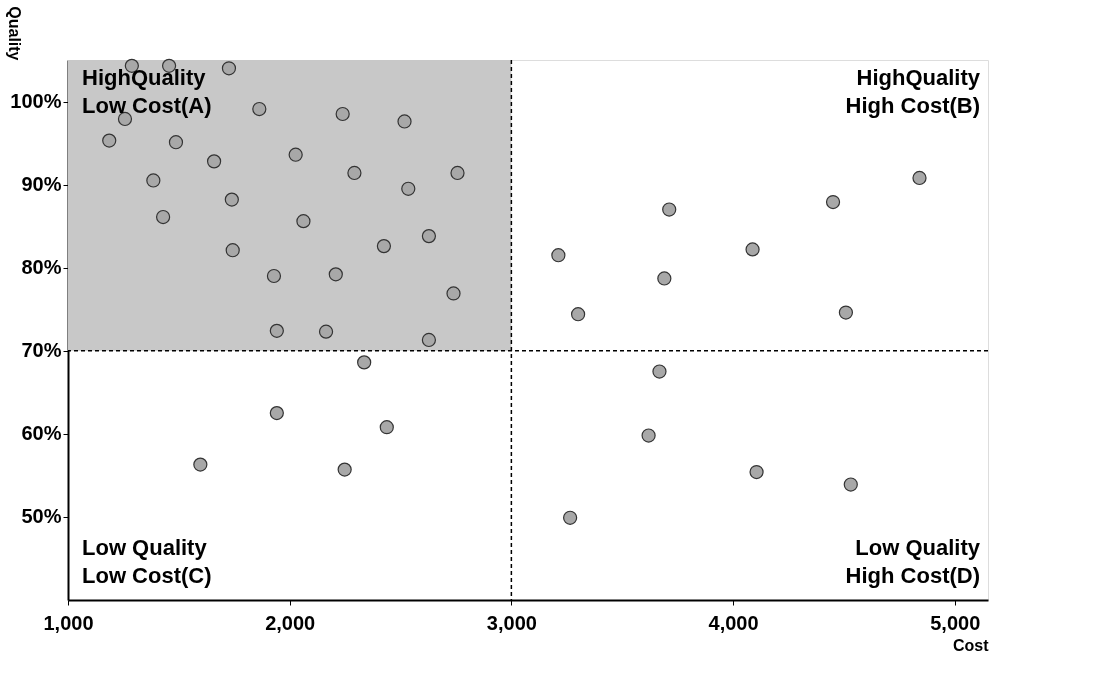 This screenshot has height=684, width=1103. I want to click on x-tick-label: 2,000, so click(290, 622).